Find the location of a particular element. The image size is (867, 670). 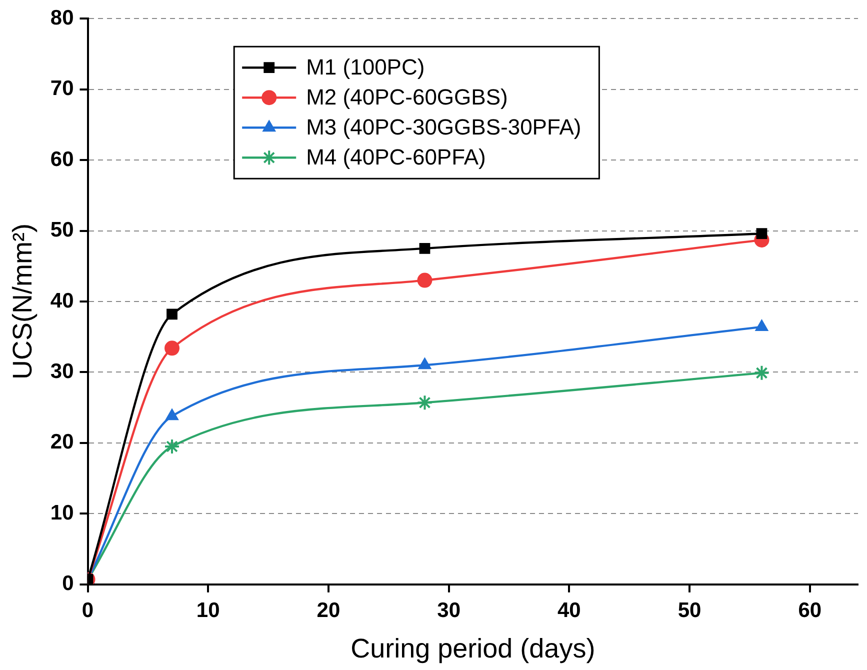

x-tick-label: 30 is located at coordinates (448, 610).